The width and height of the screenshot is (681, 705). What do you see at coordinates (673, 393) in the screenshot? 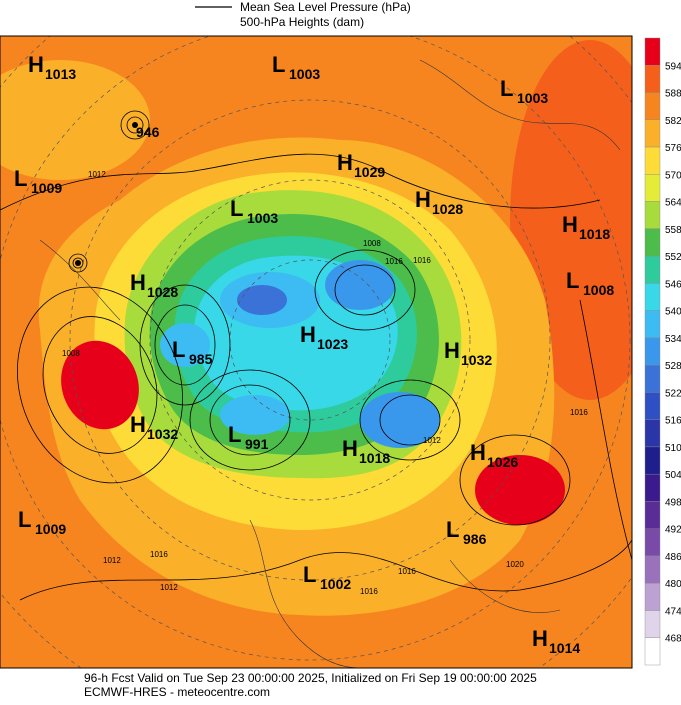
I see `colorbar-label: 522` at bounding box center [673, 393].